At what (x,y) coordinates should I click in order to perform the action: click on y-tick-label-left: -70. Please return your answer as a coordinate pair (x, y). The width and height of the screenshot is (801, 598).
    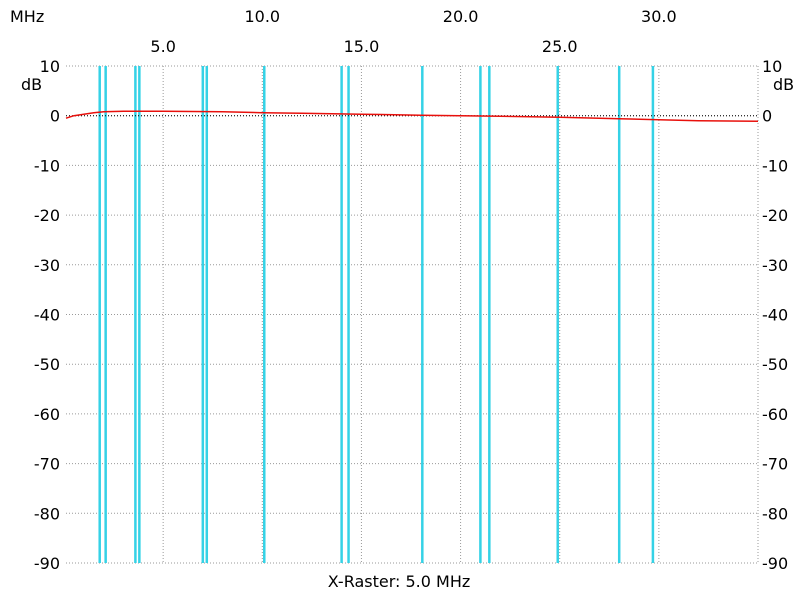
    Looking at the image, I should click on (47, 464).